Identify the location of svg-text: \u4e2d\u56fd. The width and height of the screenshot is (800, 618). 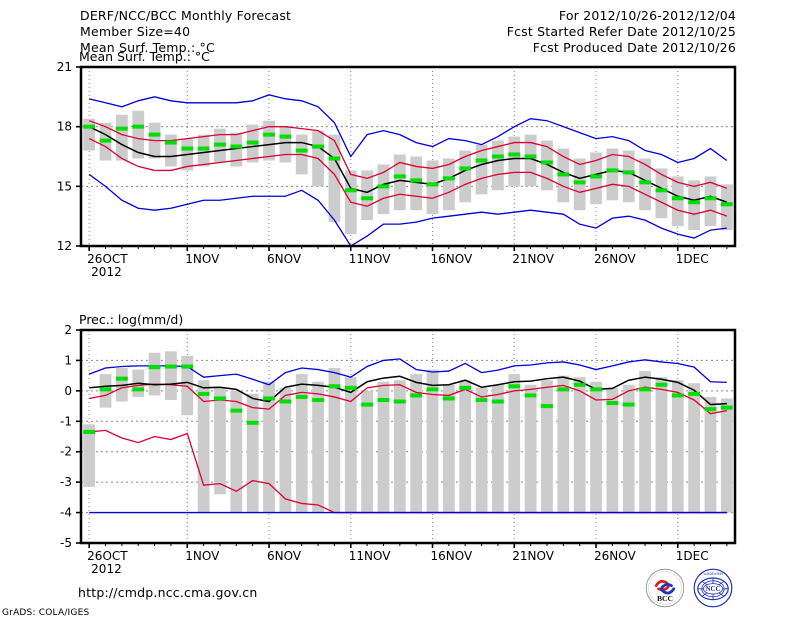
(712, 574).